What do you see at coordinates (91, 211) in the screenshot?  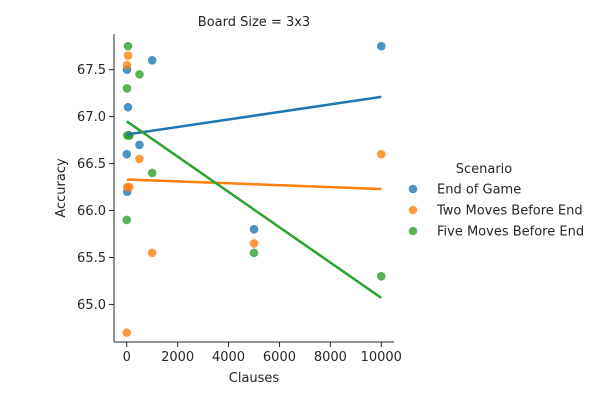 I see `y-tick-label: 66.0` at bounding box center [91, 211].